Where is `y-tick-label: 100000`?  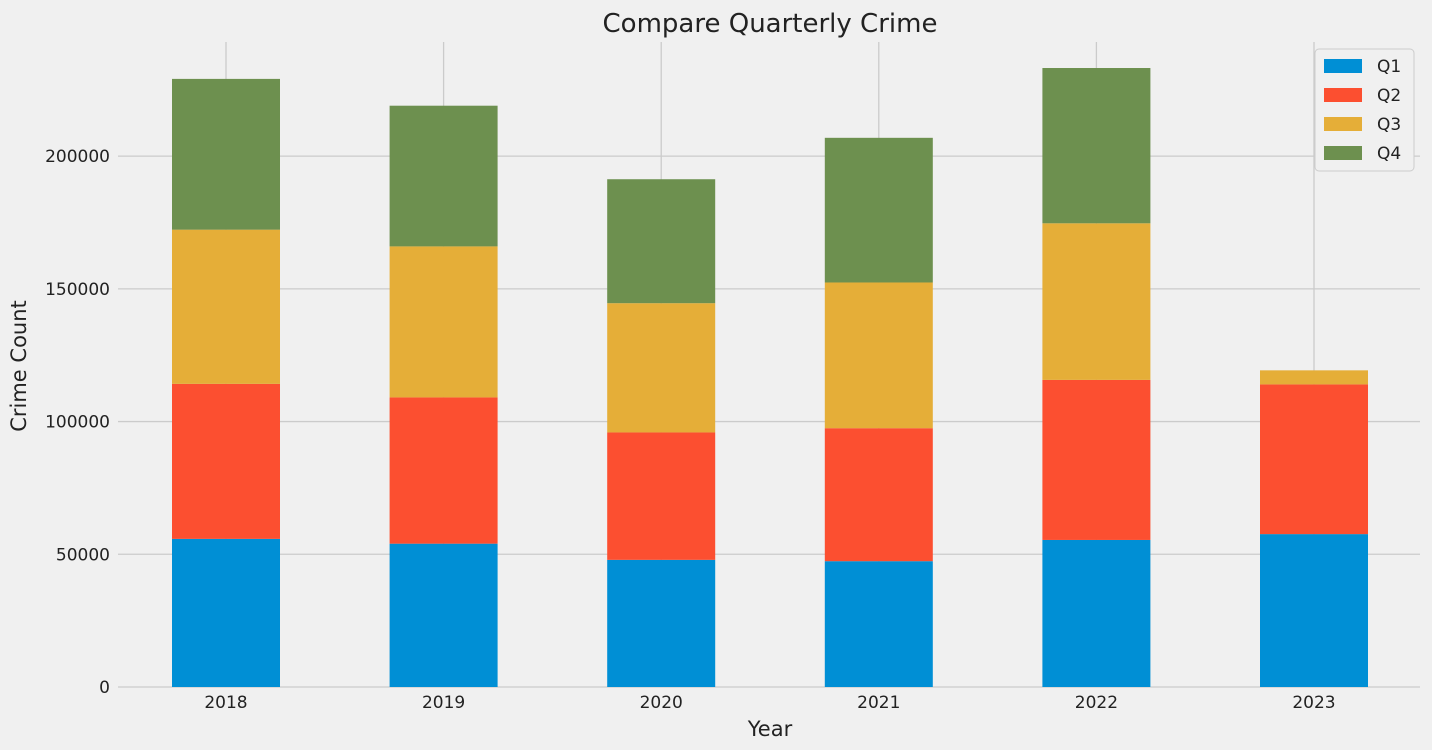
y-tick-label: 100000 is located at coordinates (77, 423).